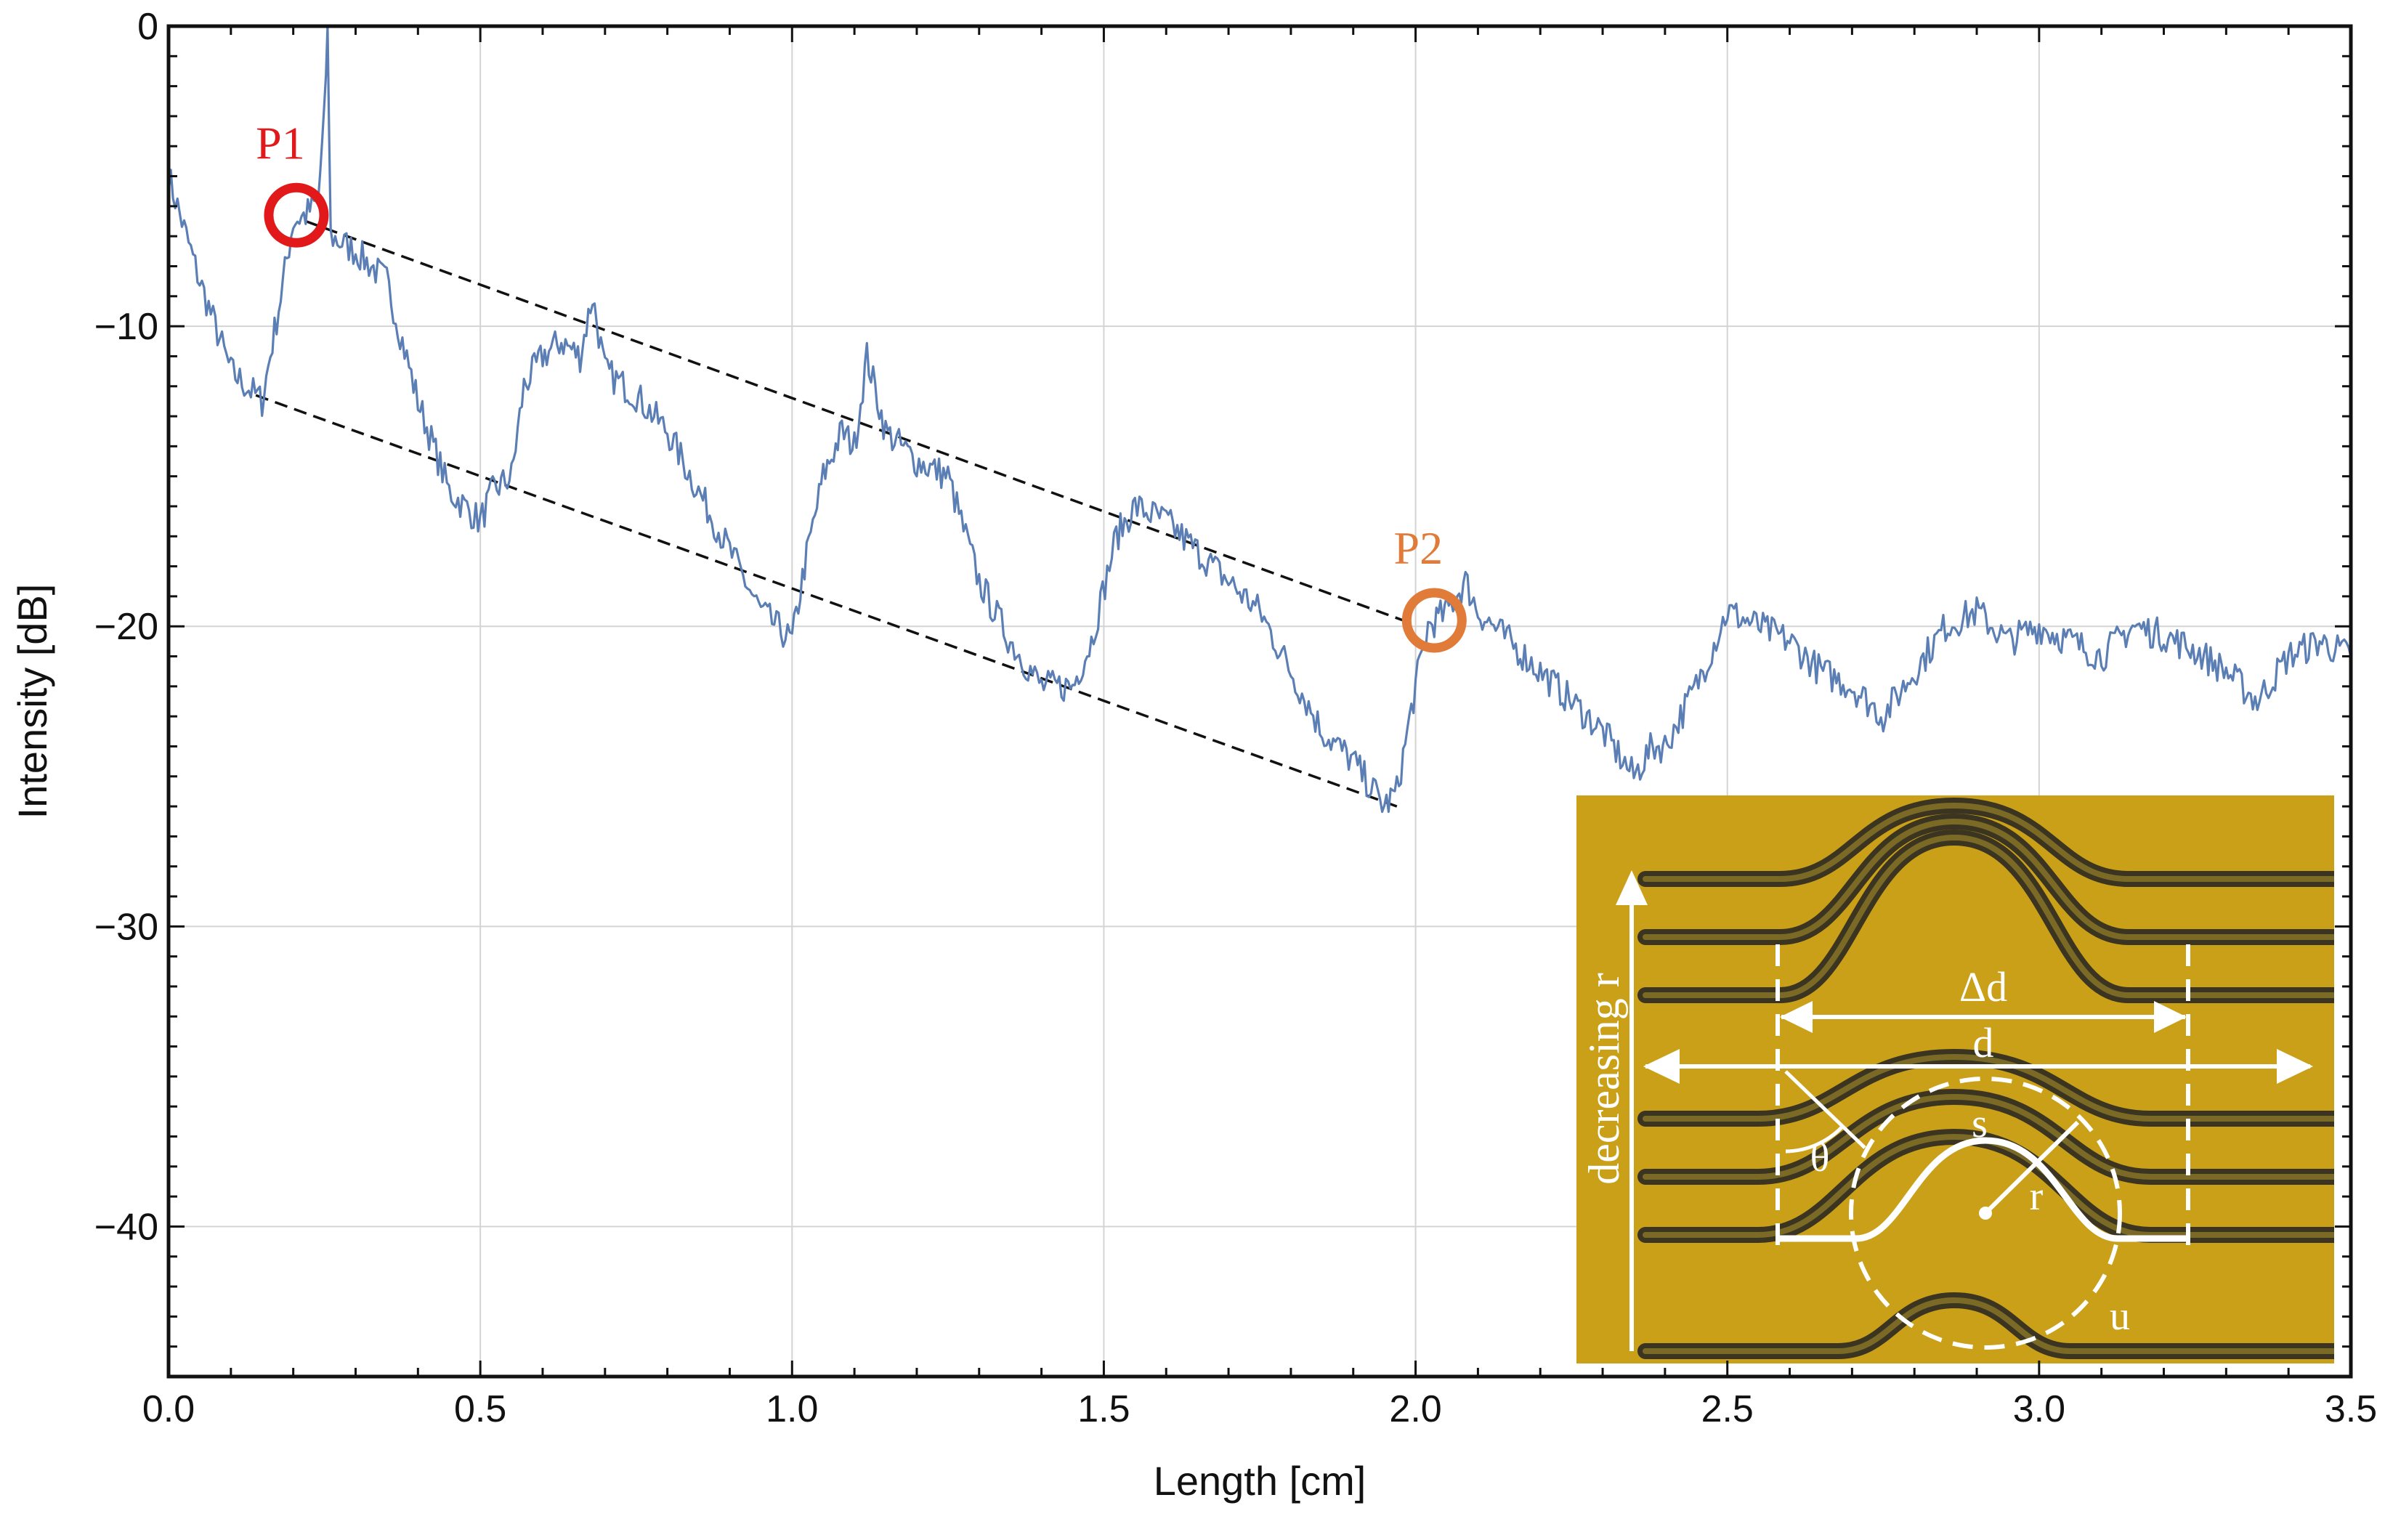 This screenshot has height=1540, width=2393. Describe the element at coordinates (147, 27) in the screenshot. I see `y-tick-label: 0` at that location.